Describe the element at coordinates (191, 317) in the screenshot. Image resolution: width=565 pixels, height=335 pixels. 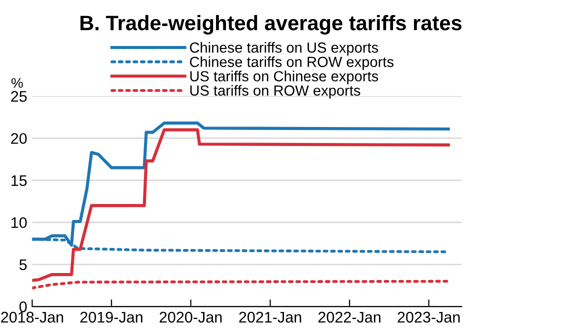
I see `x-tick-label: 2020-Jan` at that location.